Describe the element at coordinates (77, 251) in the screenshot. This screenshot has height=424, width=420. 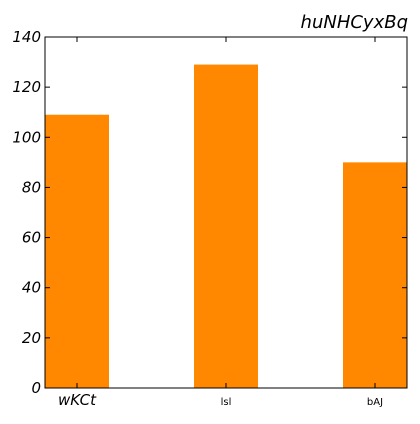
I see `bar-wKCt` at that location.